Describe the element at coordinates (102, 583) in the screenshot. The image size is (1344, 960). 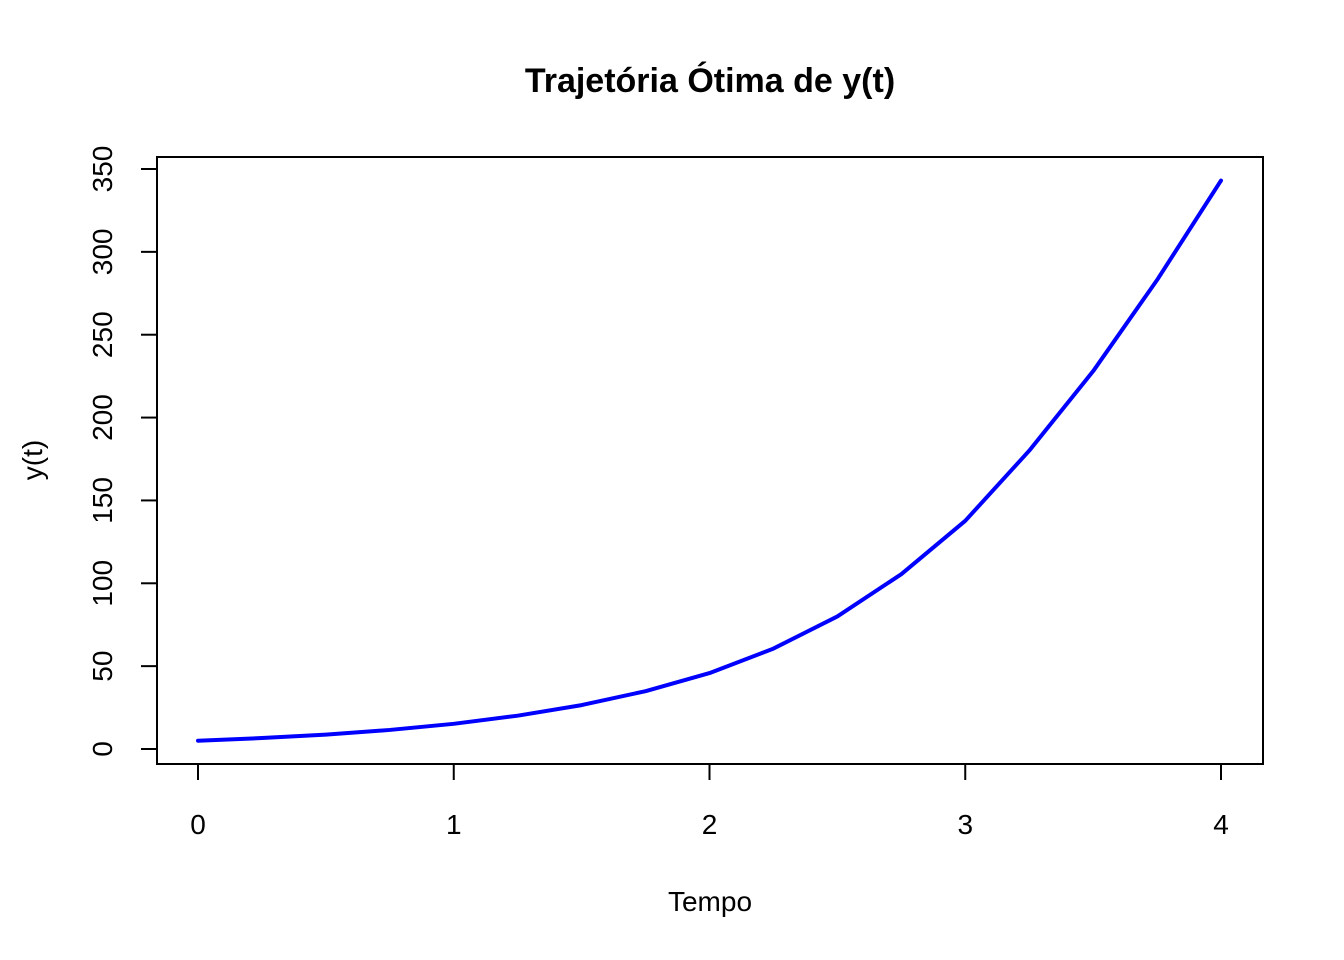
I see `y-tick-label: 100` at that location.